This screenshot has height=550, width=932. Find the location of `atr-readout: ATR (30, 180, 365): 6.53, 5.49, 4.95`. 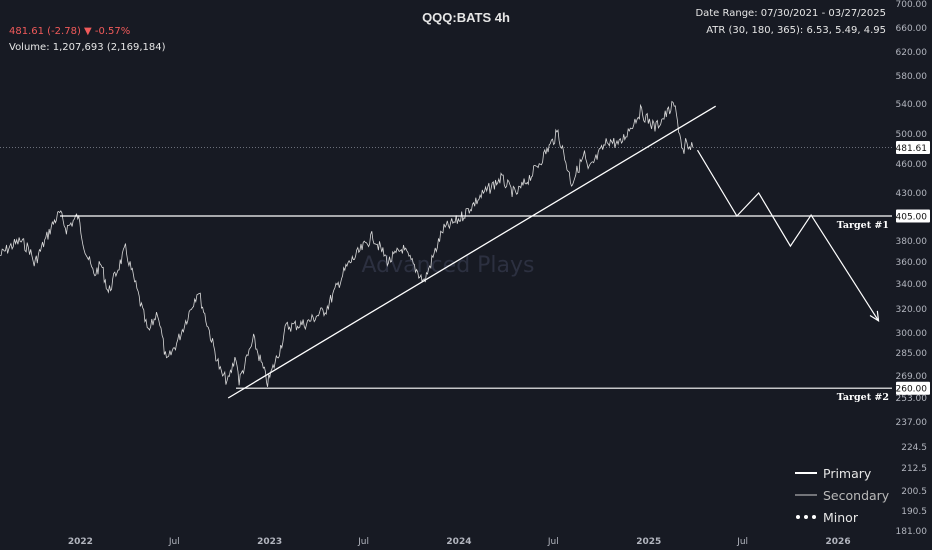

atr-readout: ATR (30, 180, 365): 6.53, 5.49, 4.95 is located at coordinates (796, 30).